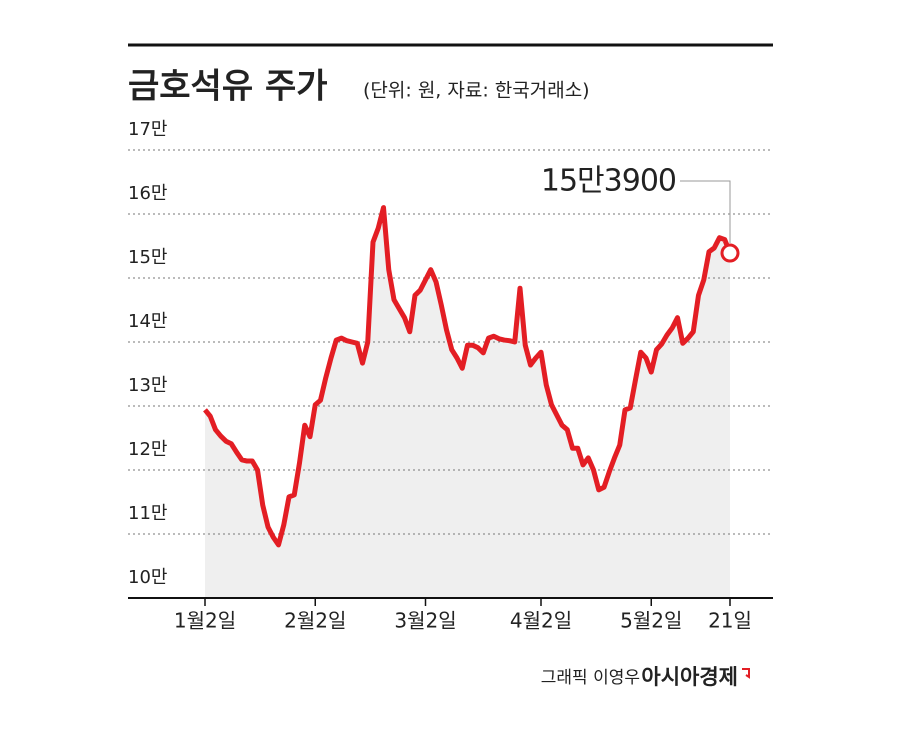  Describe the element at coordinates (590, 678) in the screenshot. I see `credit: 그래픽 이영우` at that location.